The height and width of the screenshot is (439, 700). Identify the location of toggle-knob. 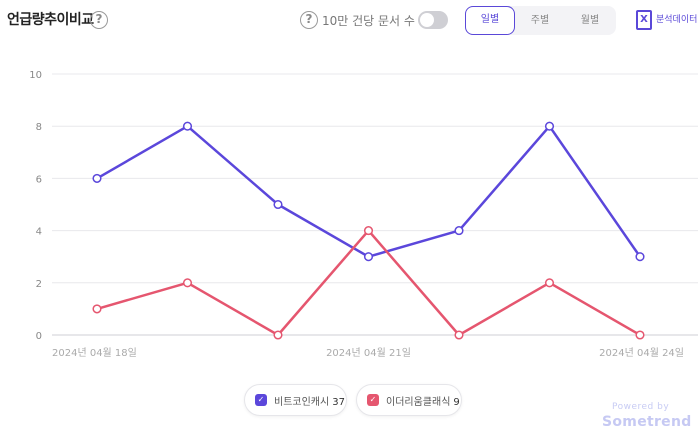
(427, 20).